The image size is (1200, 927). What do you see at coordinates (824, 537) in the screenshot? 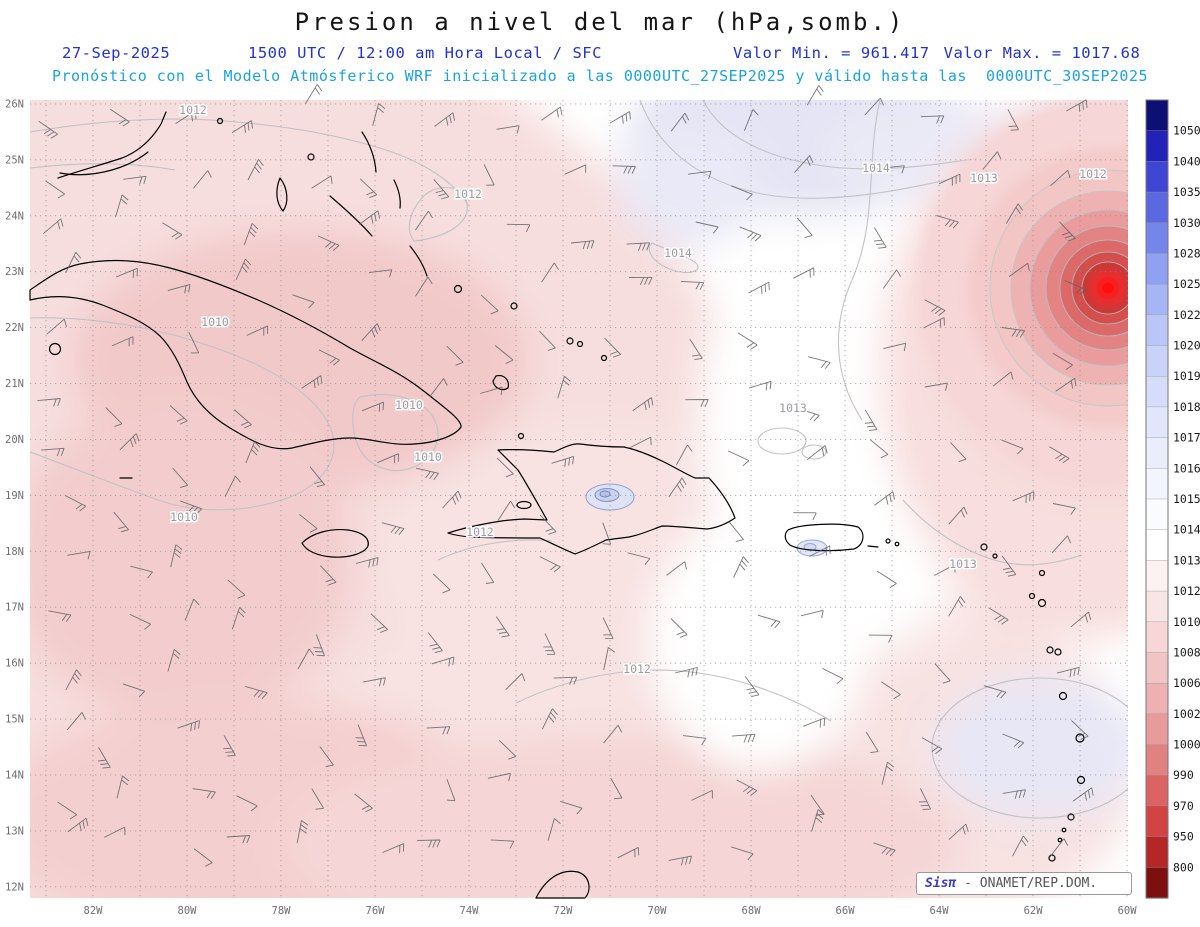
I see `coastline-puerto-rico` at bounding box center [824, 537].